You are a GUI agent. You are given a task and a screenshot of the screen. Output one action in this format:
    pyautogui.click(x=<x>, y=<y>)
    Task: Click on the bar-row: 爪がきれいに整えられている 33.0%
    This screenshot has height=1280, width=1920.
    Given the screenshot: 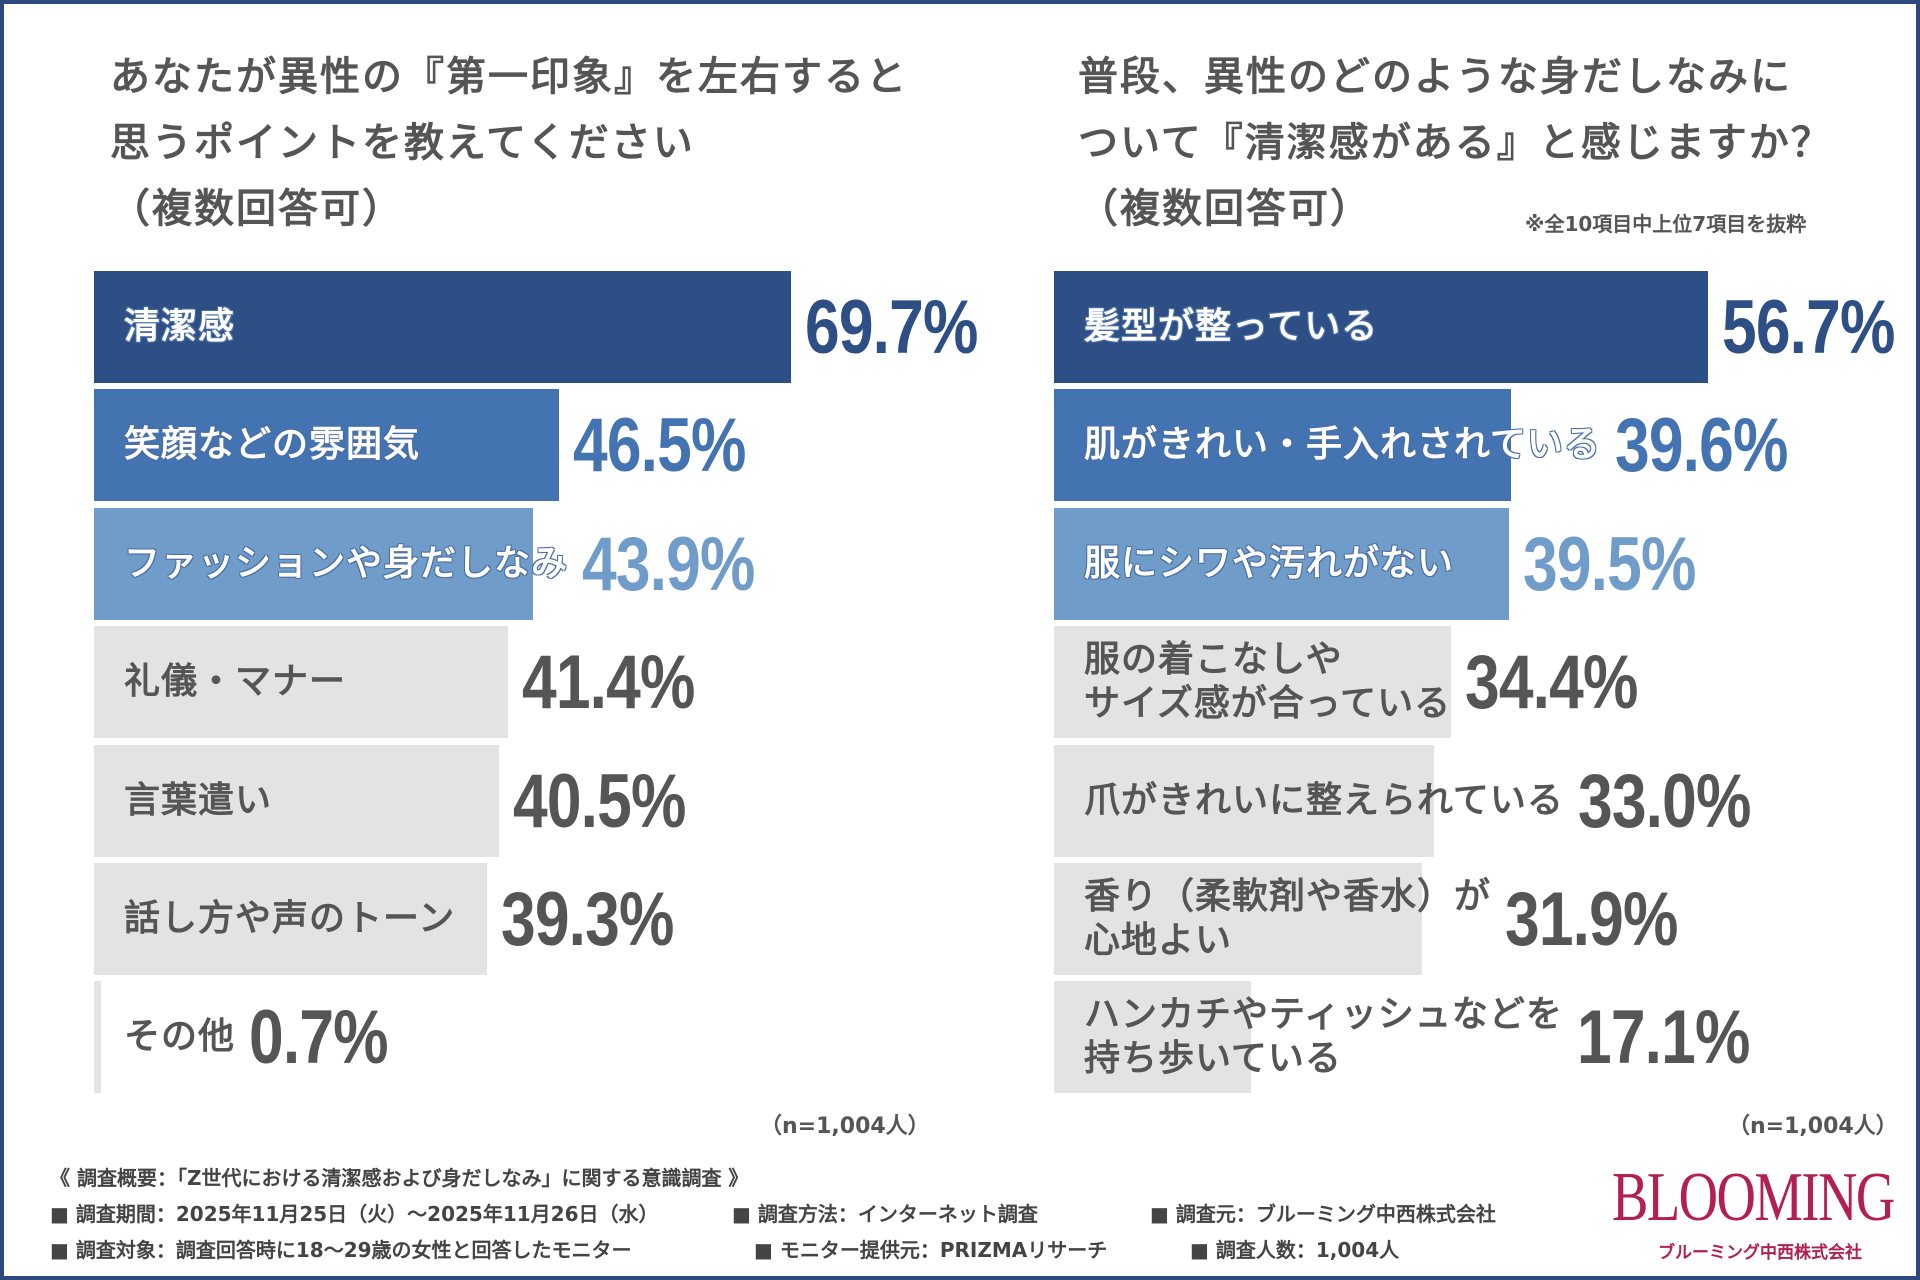 What is the action you would take?
    pyautogui.click(x=1484, y=801)
    